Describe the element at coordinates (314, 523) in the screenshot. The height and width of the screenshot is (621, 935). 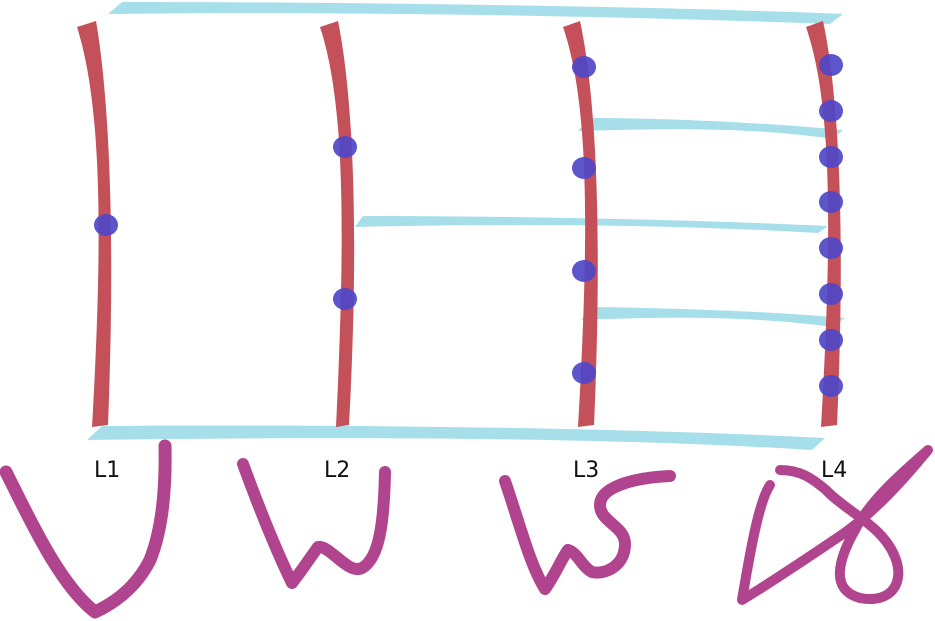
I see `glyph-l2` at that location.